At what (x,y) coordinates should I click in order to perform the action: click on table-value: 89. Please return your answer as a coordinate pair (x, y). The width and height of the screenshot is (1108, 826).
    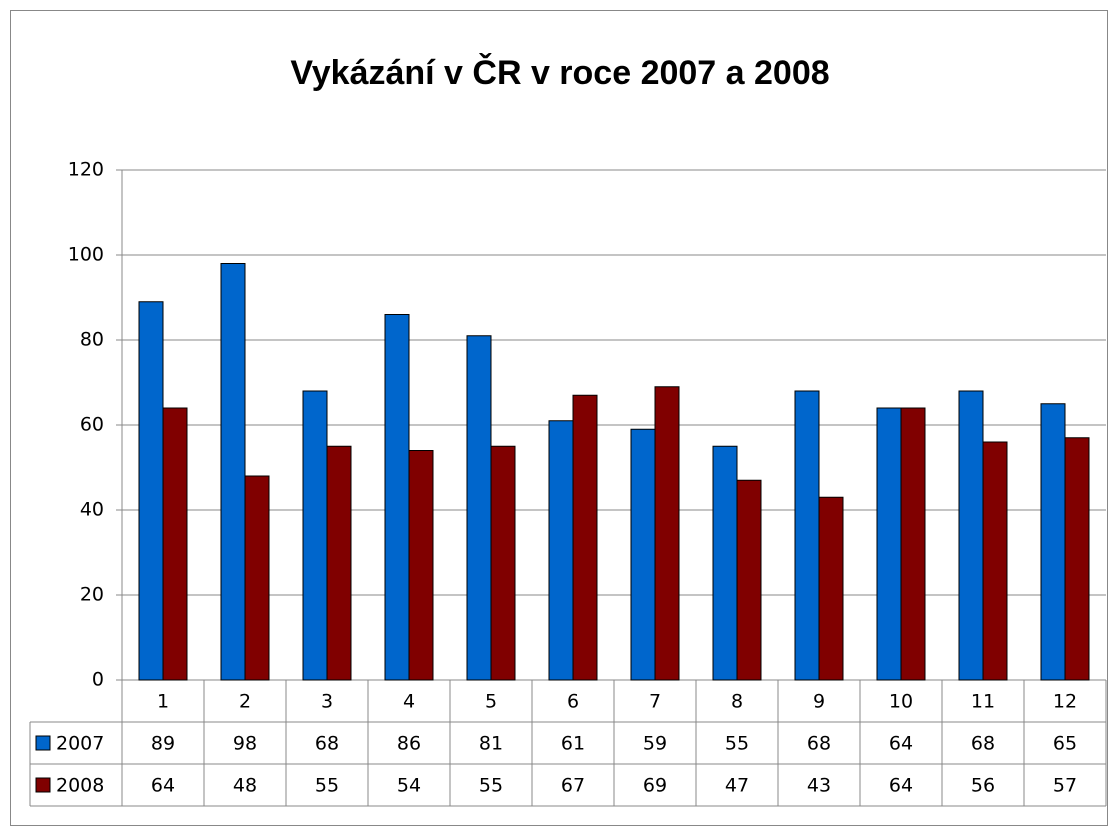
    Looking at the image, I should click on (163, 744).